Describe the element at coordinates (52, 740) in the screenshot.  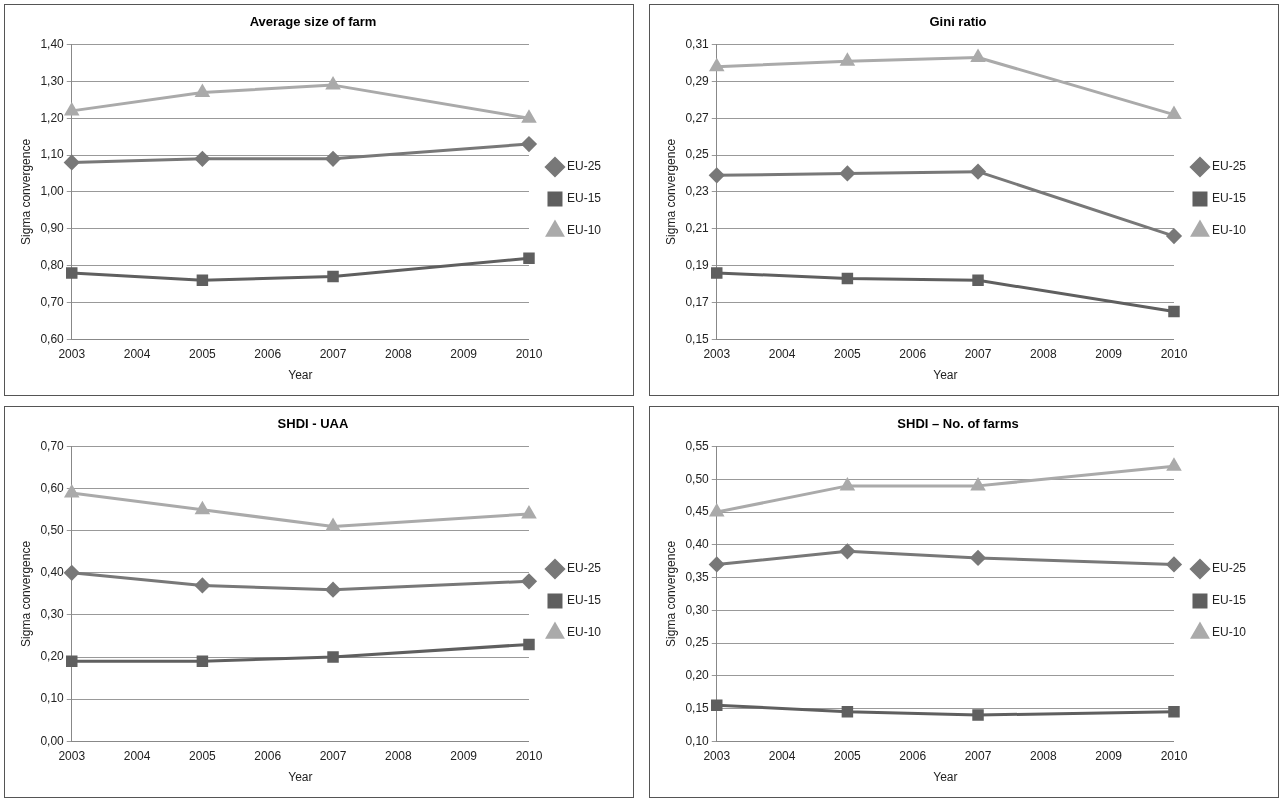
I see `y-tick-label: 0,00` at that location.